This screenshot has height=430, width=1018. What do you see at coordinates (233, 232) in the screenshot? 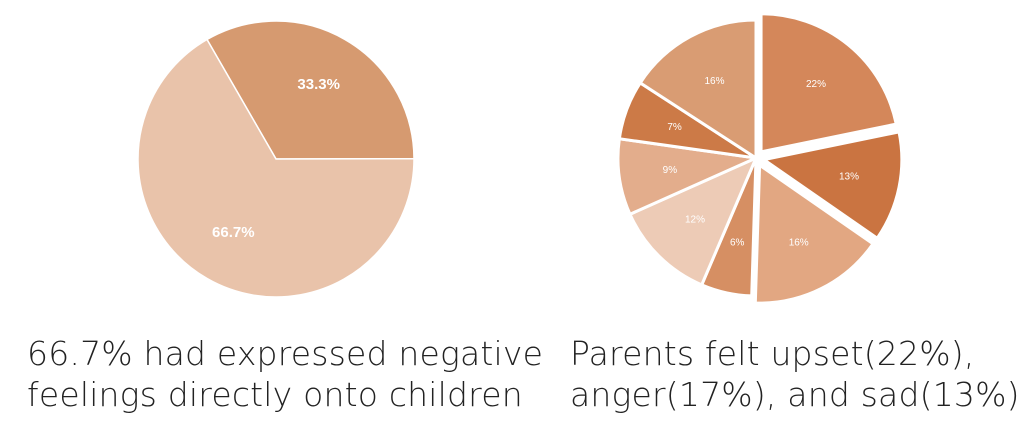
I see `slice-label: 66.7%` at bounding box center [233, 232].